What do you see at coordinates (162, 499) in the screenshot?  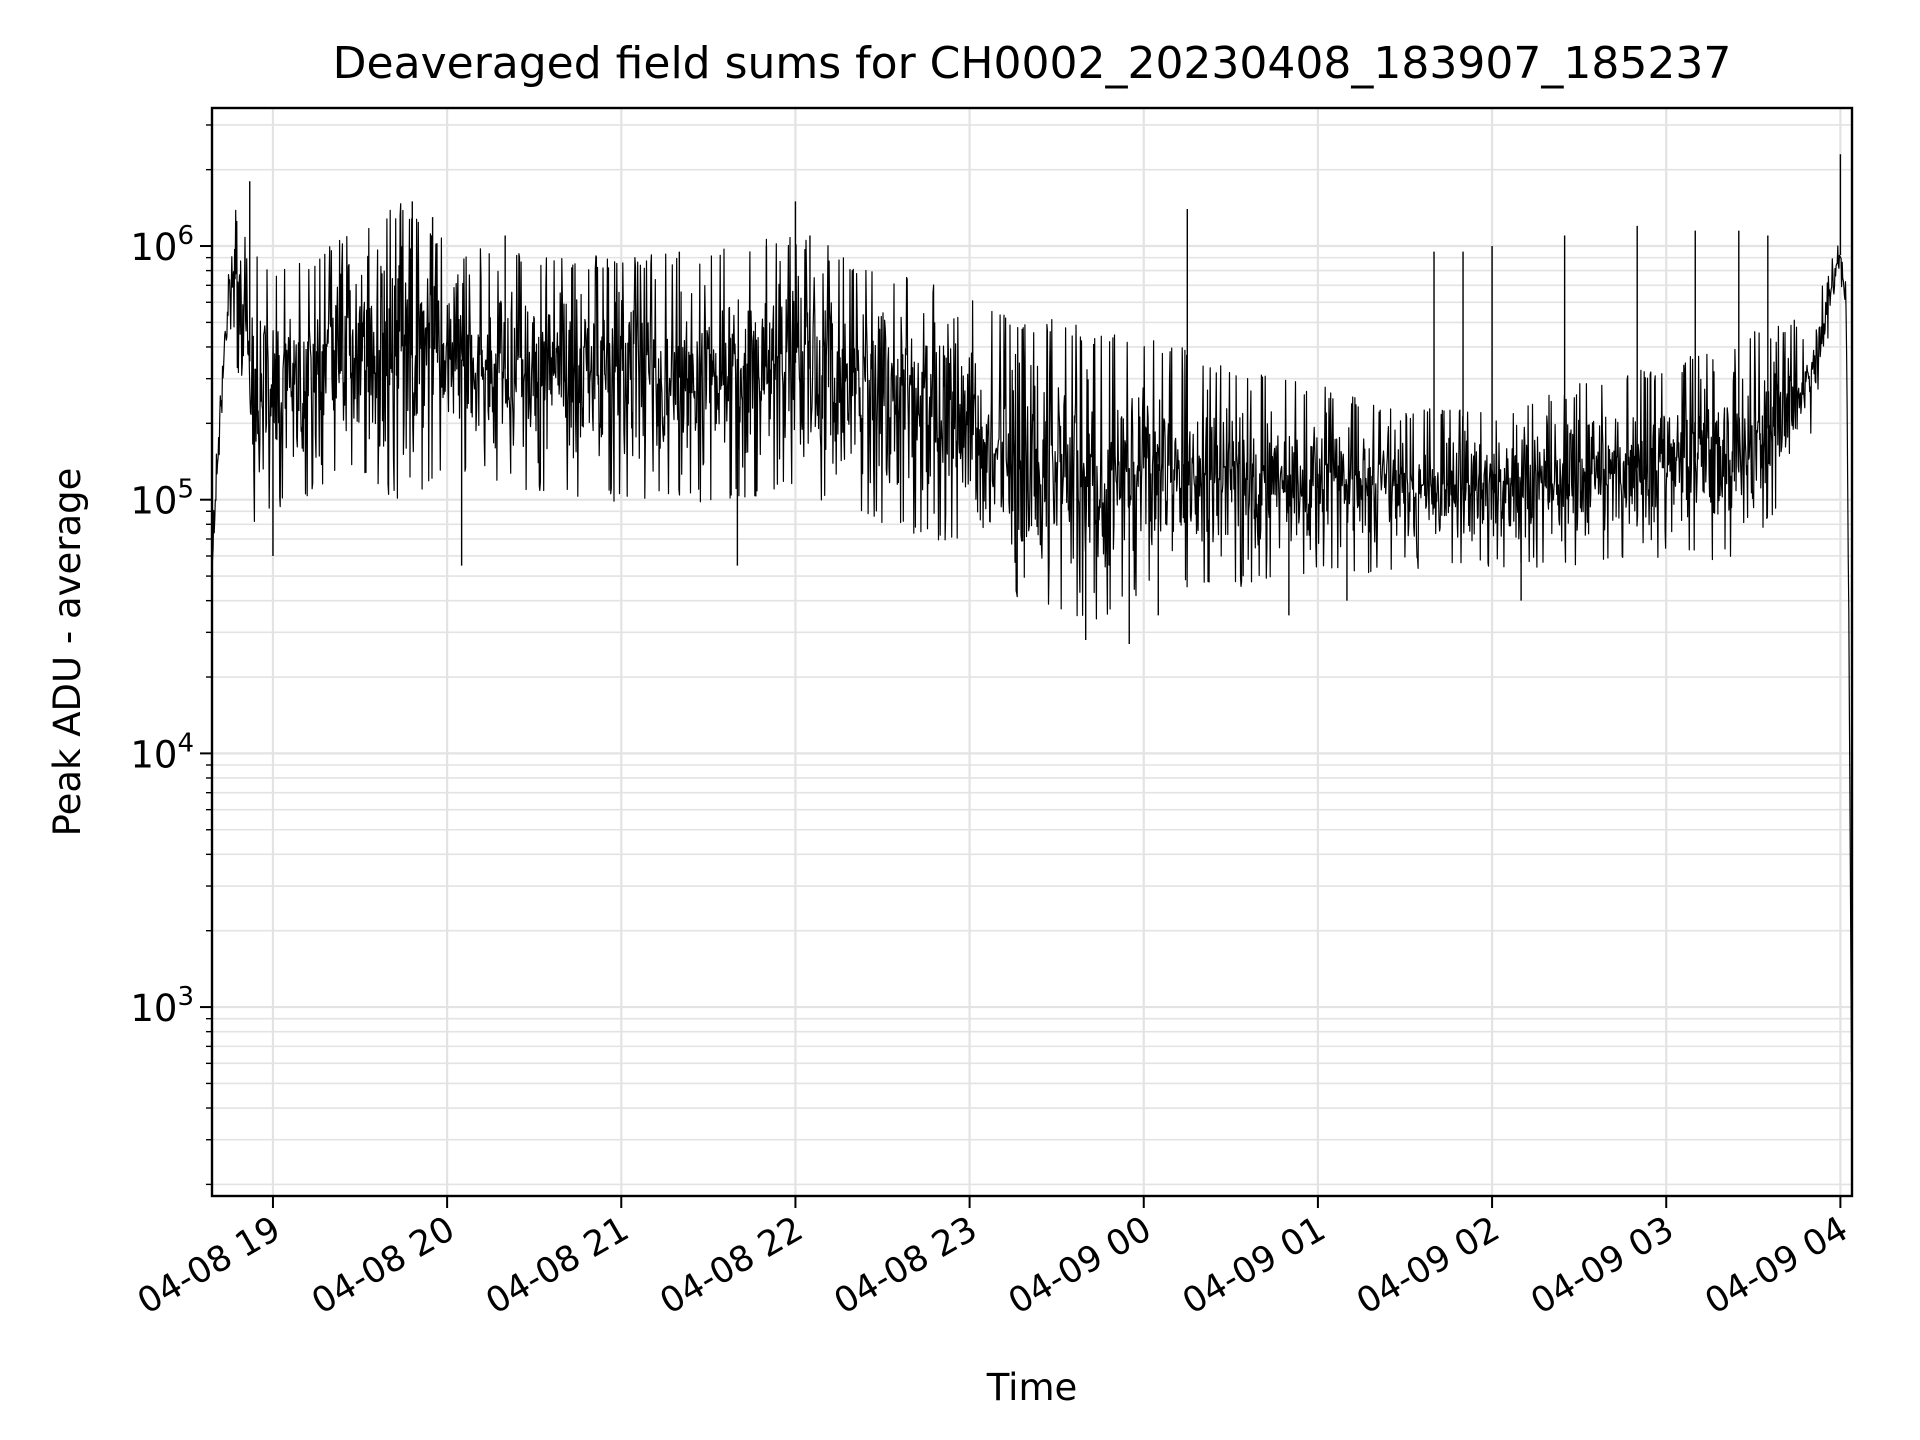 I see `y-tick-label: 105` at bounding box center [162, 499].